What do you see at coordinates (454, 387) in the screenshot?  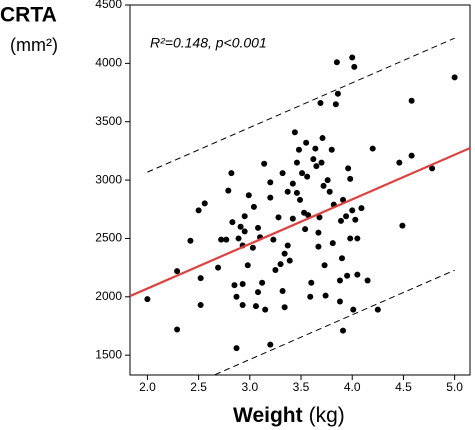 I see `x-tick-label: 5.0` at bounding box center [454, 387].